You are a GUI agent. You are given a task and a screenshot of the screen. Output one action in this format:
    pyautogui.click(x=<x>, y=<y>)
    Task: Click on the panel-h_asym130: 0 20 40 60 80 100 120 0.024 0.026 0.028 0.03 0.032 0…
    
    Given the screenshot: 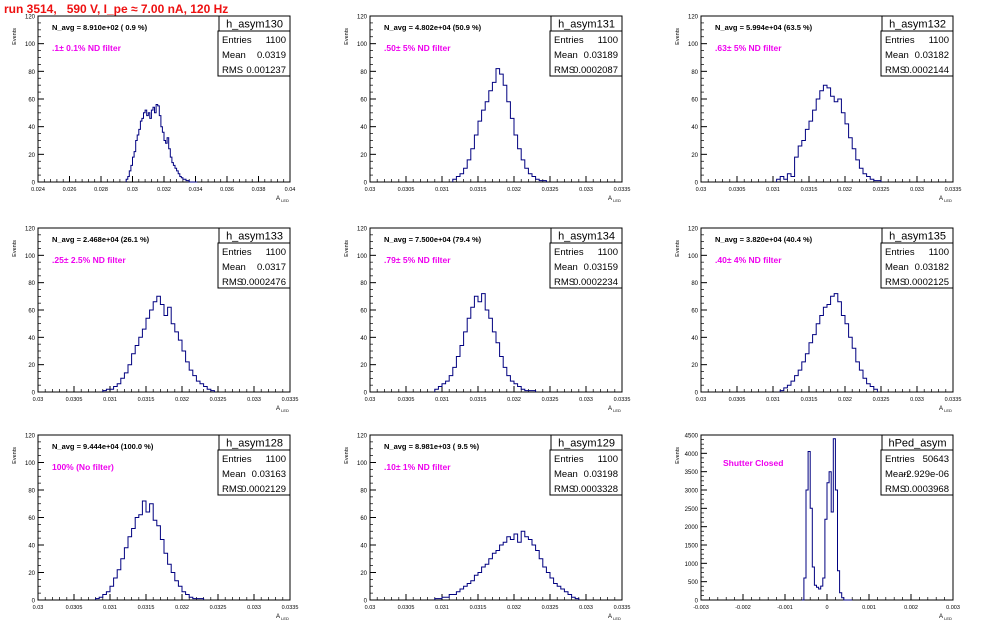 What is the action you would take?
    pyautogui.click(x=153, y=109)
    